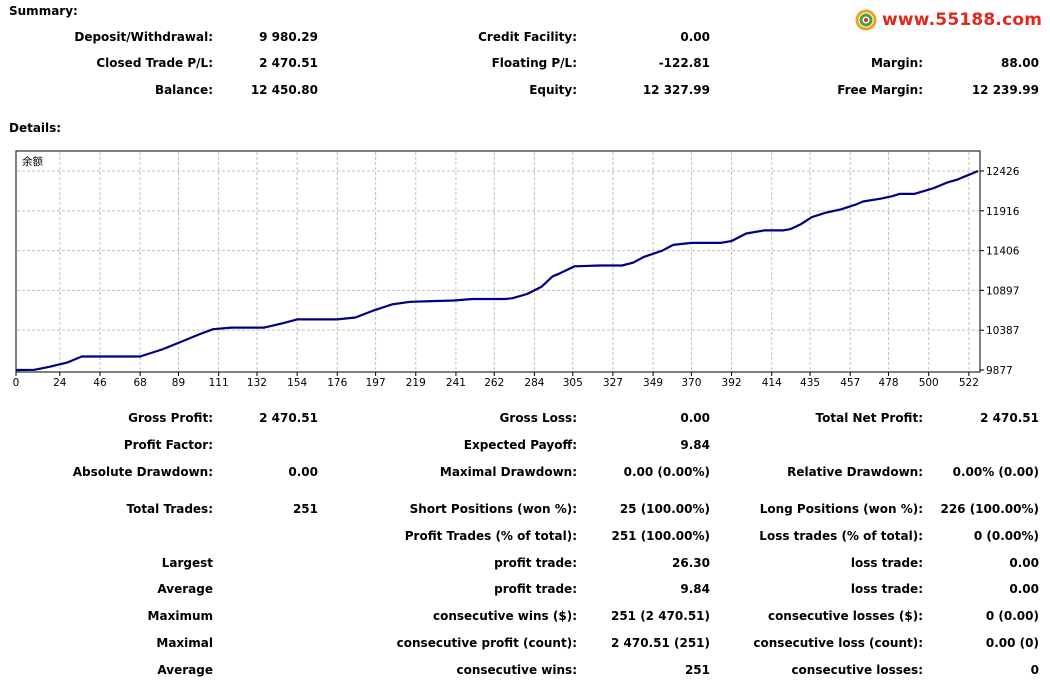 This screenshot has width=1050, height=684. Describe the element at coordinates (1002, 291) in the screenshot. I see `y-tick-label: 10897` at that location.